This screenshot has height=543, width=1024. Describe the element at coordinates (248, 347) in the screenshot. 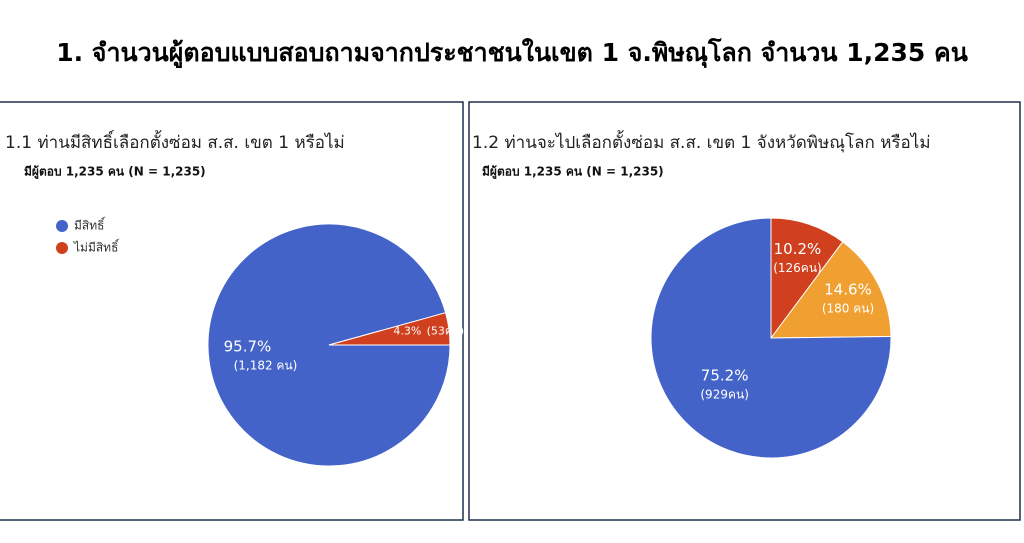

I see `value-label: 95.7%` at that location.